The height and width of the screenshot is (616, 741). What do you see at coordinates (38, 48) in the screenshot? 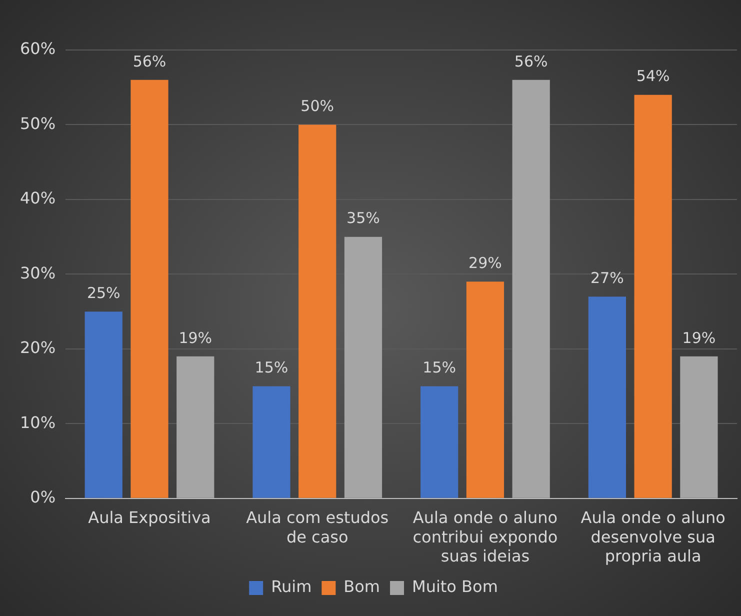
I see `y-tick-label: 60%` at bounding box center [38, 48].